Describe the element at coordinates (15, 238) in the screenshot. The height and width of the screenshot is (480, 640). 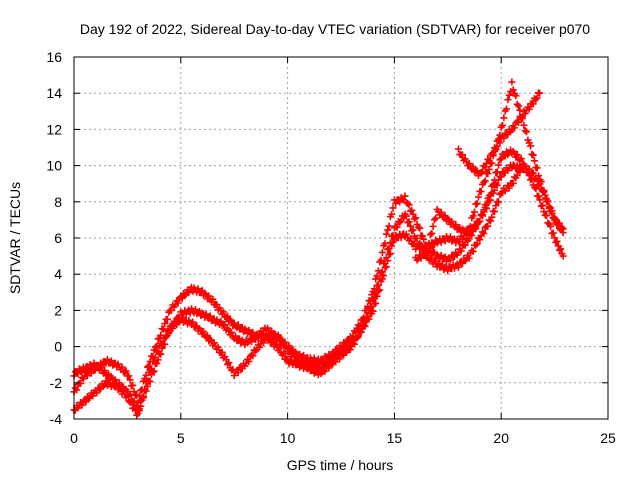
I see `y-axis-title: SDTVAR / TECUs` at that location.